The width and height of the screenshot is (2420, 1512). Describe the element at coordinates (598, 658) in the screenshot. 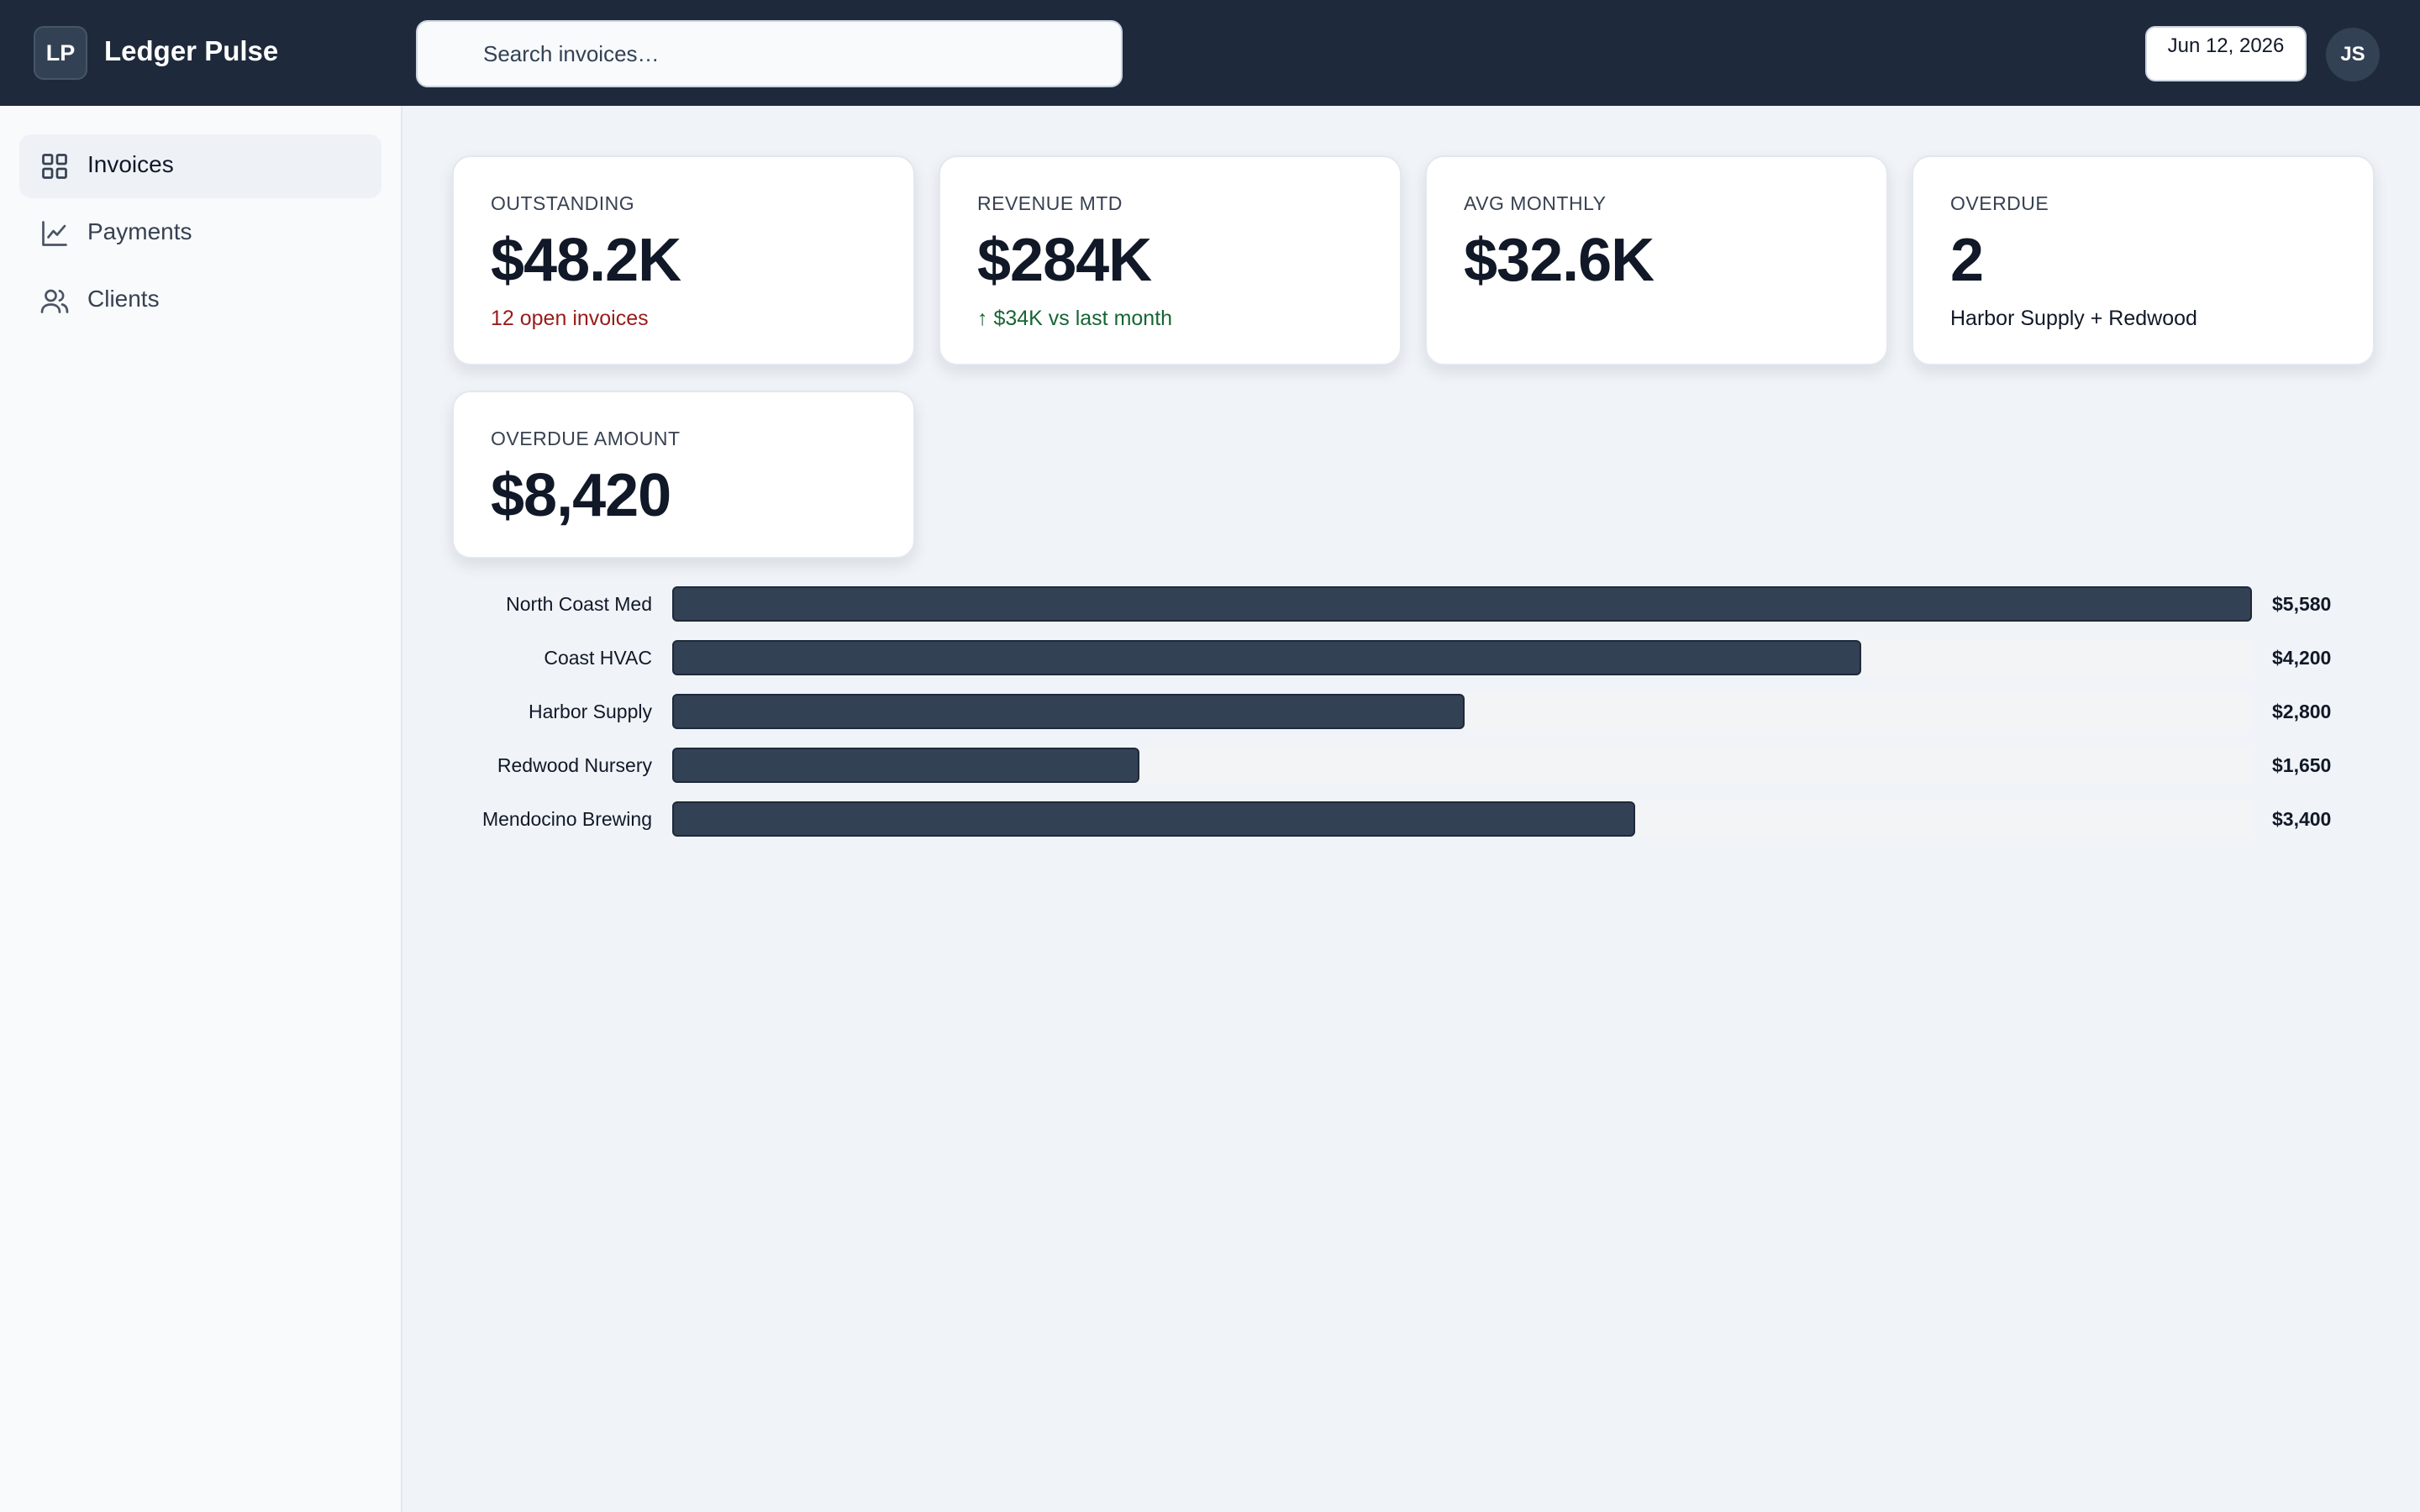

I see `bar-category-label: Coast HVAC` at that location.